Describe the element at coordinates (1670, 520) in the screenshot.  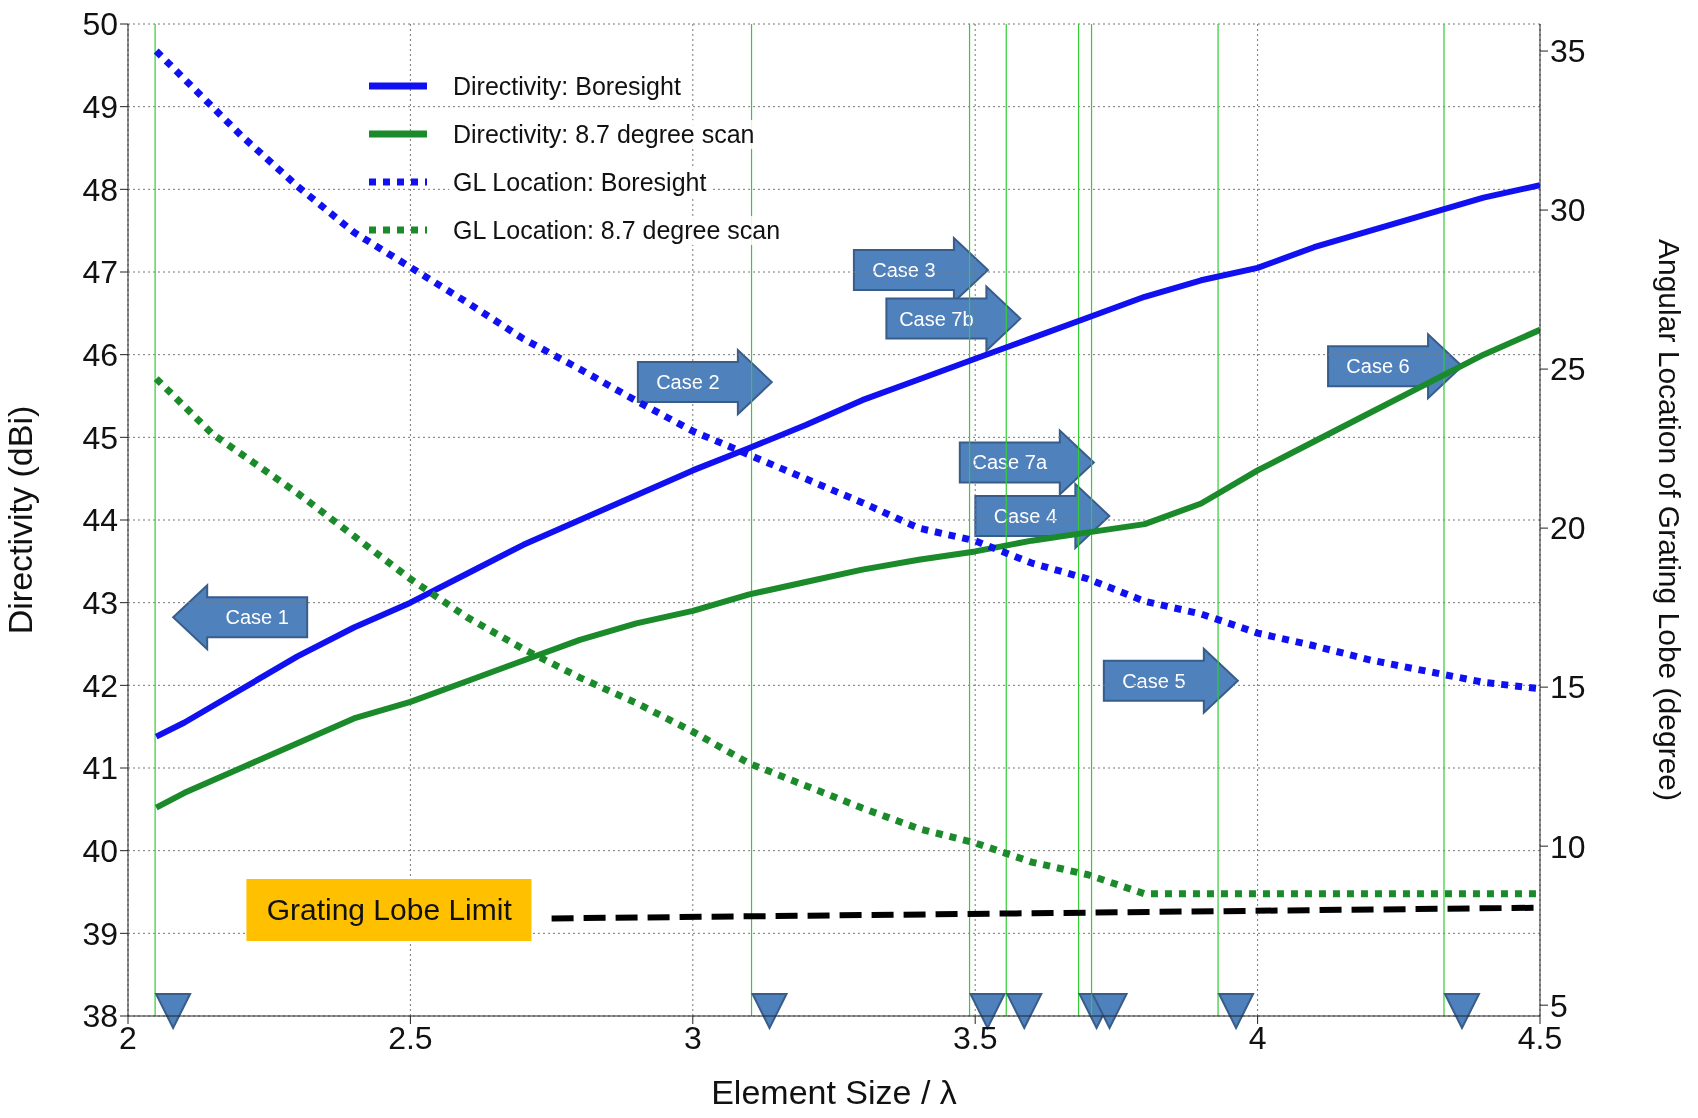
I see `y2-axis-title: Angular Location of Grating Lobe (degree)` at that location.